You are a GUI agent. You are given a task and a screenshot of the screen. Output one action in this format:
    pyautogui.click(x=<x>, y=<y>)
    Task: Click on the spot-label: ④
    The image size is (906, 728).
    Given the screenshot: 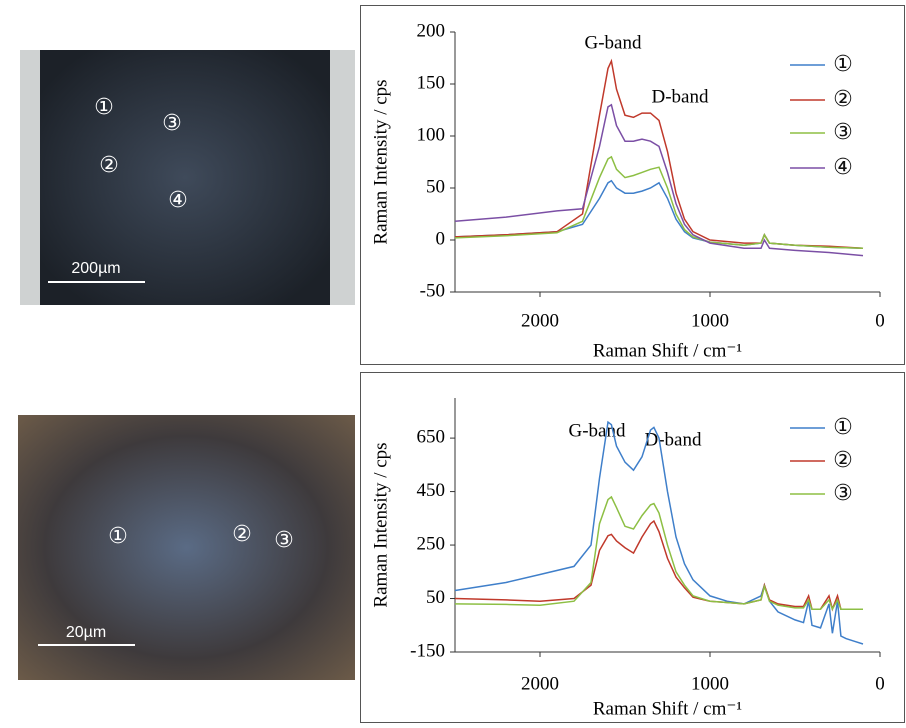 What is the action you would take?
    pyautogui.click(x=178, y=200)
    